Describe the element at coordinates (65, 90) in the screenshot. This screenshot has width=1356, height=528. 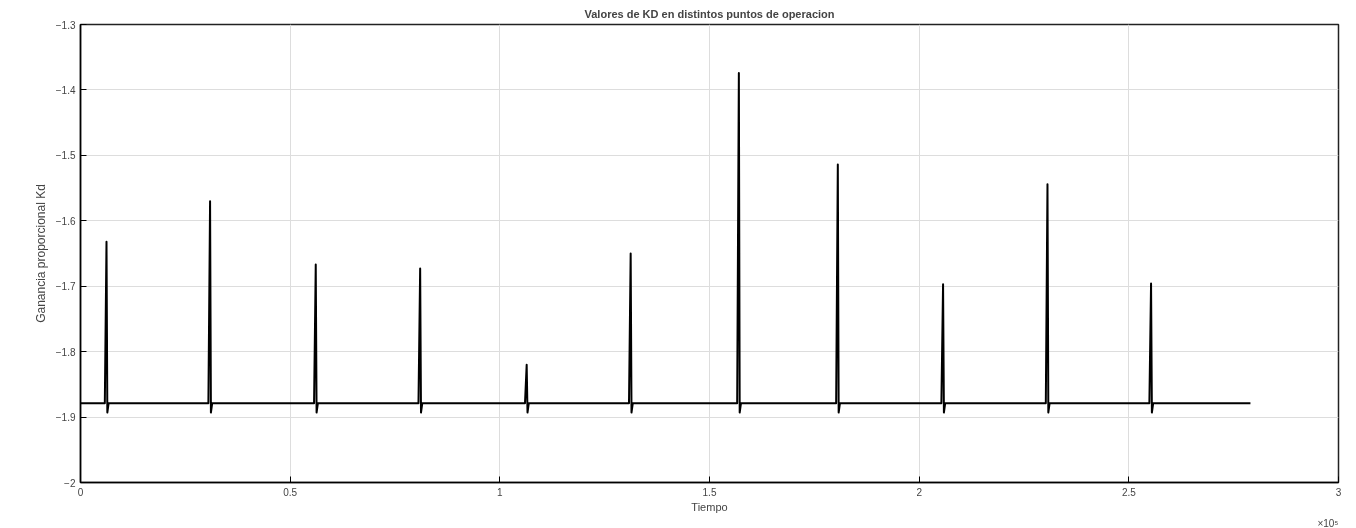
I see `y-tick-label: −1.4` at that location.